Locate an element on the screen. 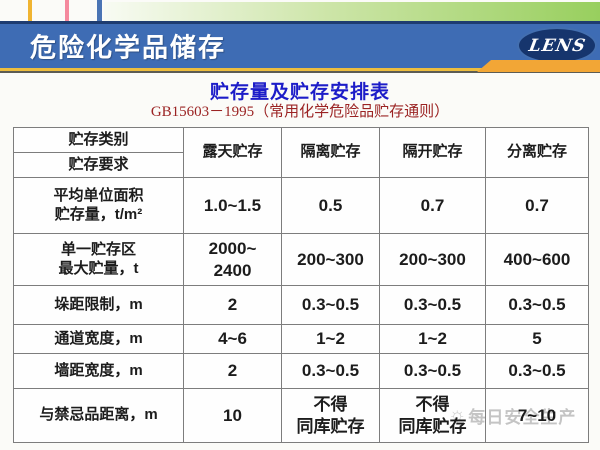  row-label: 通道宽度，m is located at coordinates (98, 339).